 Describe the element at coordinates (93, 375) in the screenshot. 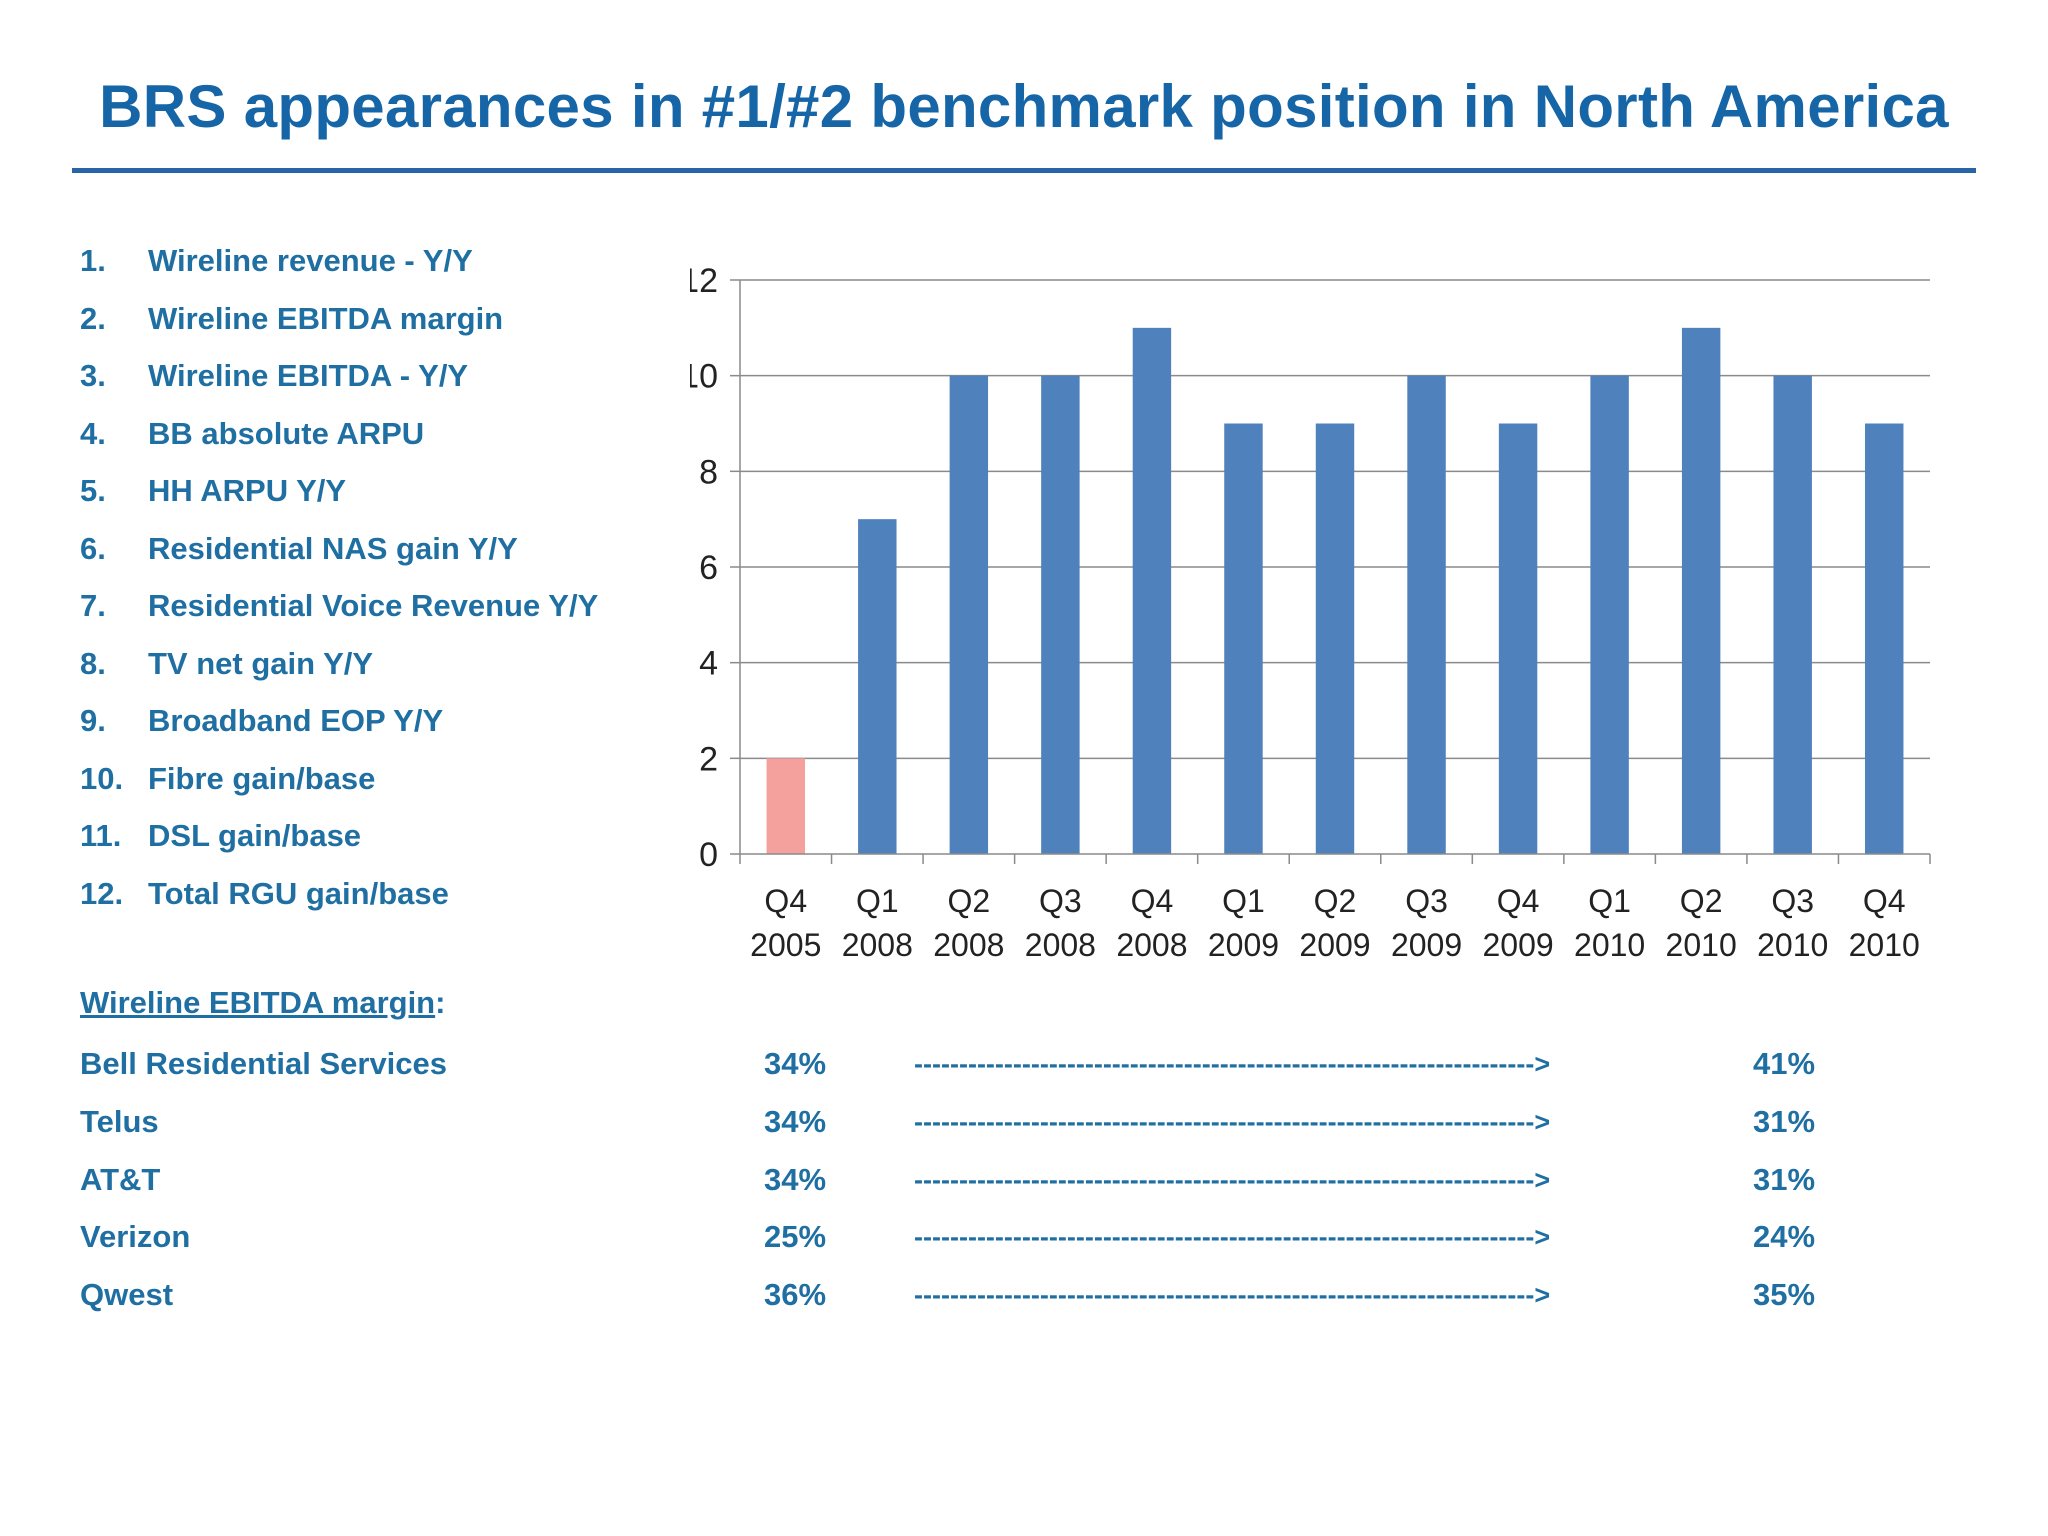

I see `metric-number: 3.` at that location.